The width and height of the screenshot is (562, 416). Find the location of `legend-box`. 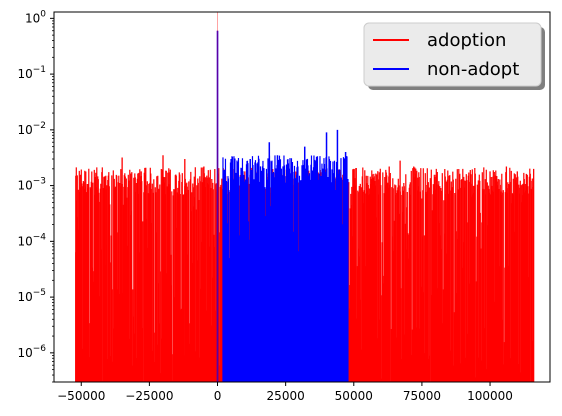

legend-box is located at coordinates (452, 54).